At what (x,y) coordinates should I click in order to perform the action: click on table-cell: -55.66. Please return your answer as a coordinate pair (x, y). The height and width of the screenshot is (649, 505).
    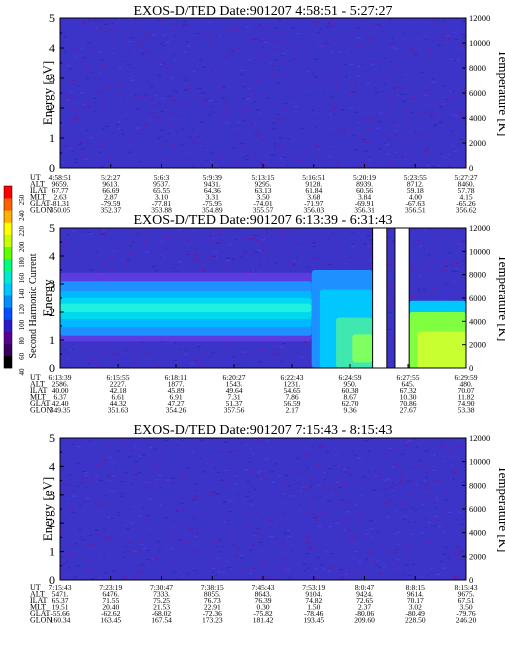
    Looking at the image, I should click on (60, 613).